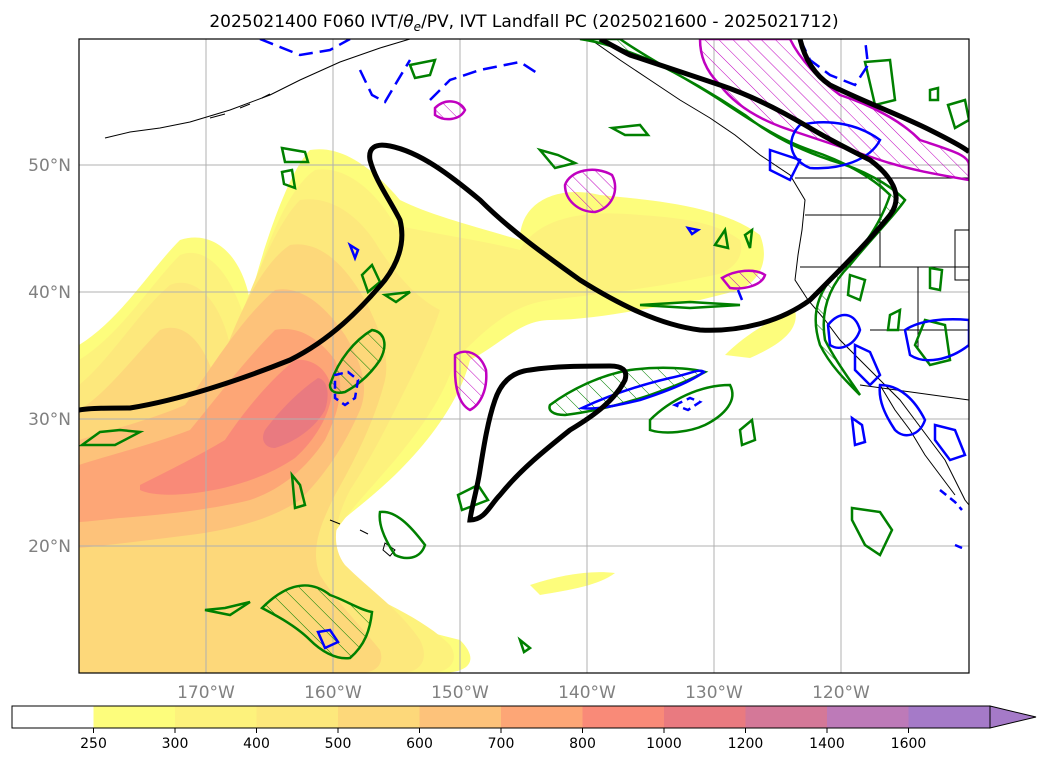 The image size is (1047, 767). I want to click on colorbar-label: 300, so click(175, 744).